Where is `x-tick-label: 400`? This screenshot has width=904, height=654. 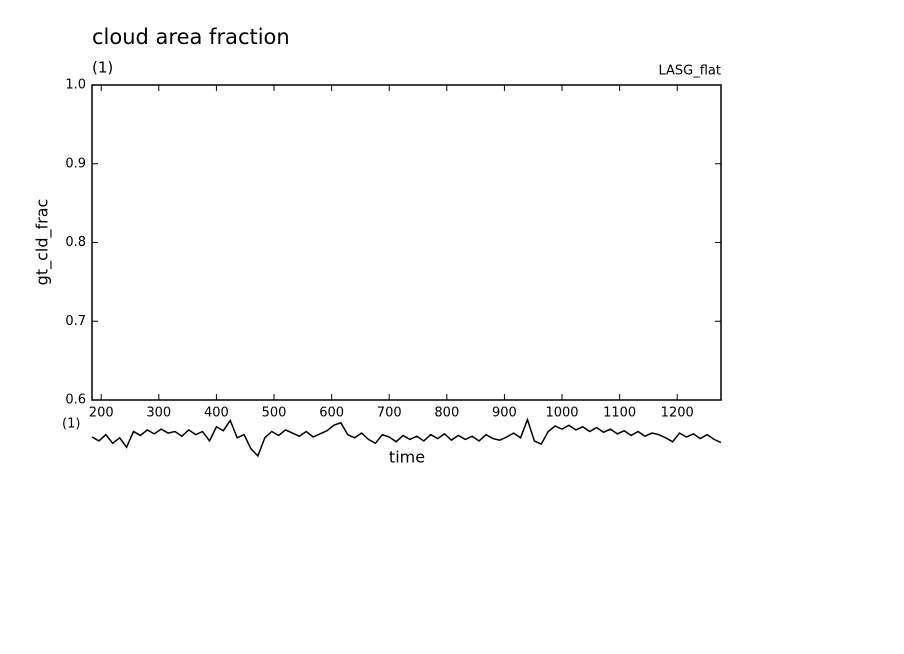
x-tick-label: 400 is located at coordinates (216, 413).